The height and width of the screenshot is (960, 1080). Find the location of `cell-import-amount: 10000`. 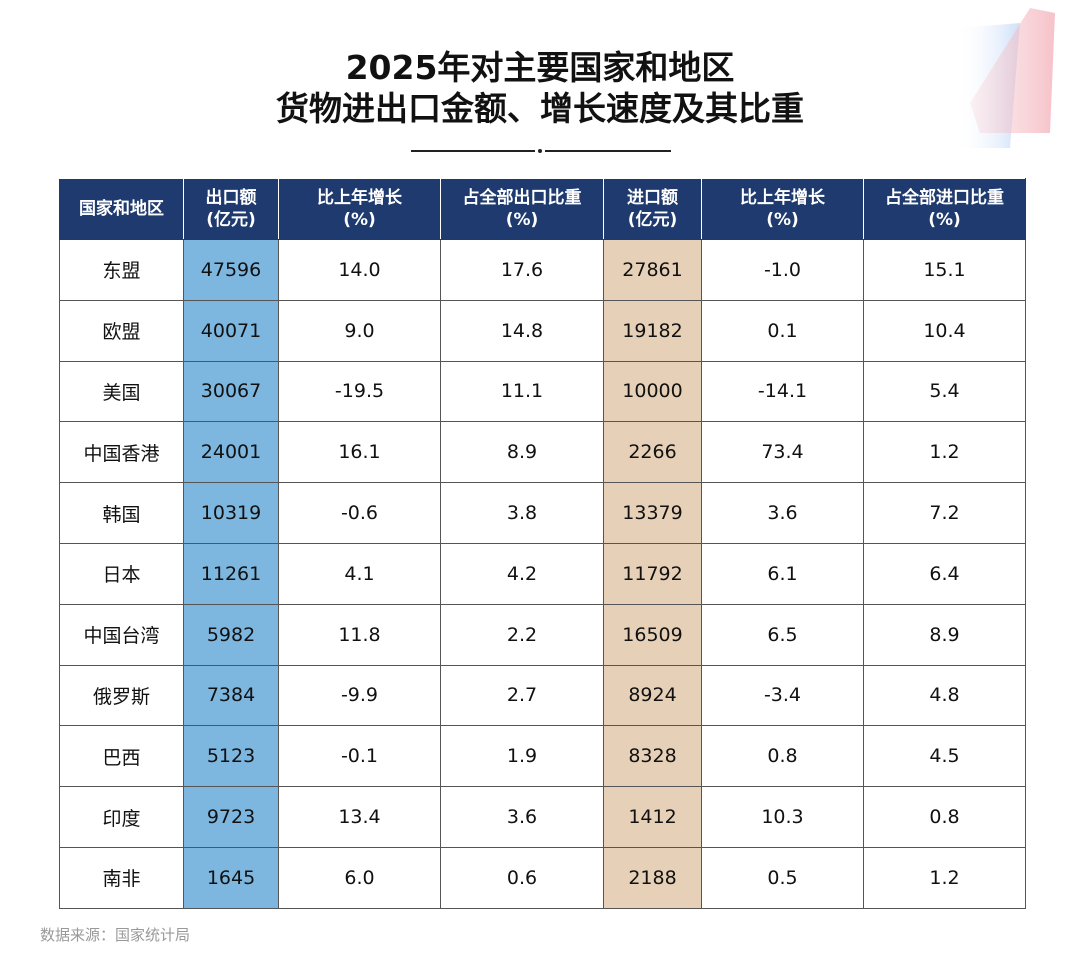

cell-import-amount: 10000 is located at coordinates (652, 391).